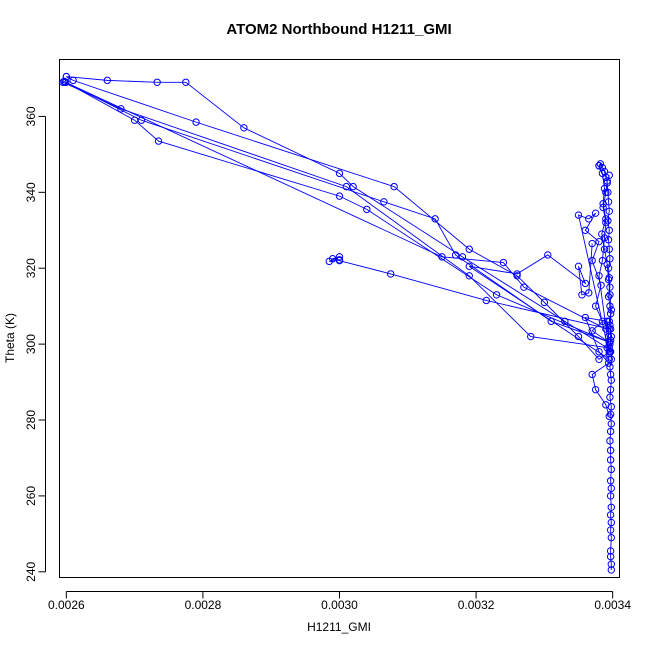 The height and width of the screenshot is (650, 650). I want to click on x-tick-label: 0.0028, so click(203, 605).